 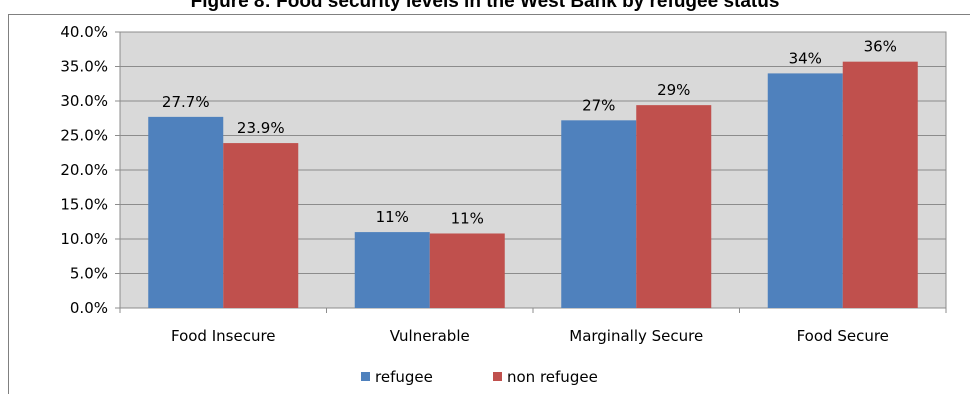 What do you see at coordinates (636, 336) in the screenshot?
I see `x-category-label: Marginally Secure` at bounding box center [636, 336].